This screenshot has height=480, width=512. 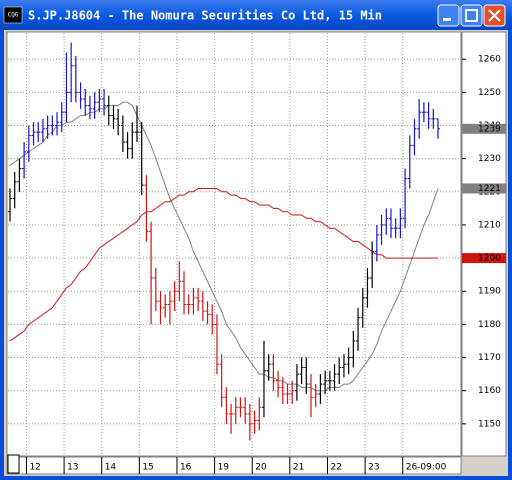 What do you see at coordinates (224, 468) in the screenshot?
I see `x-tick-label: 19` at bounding box center [224, 468].